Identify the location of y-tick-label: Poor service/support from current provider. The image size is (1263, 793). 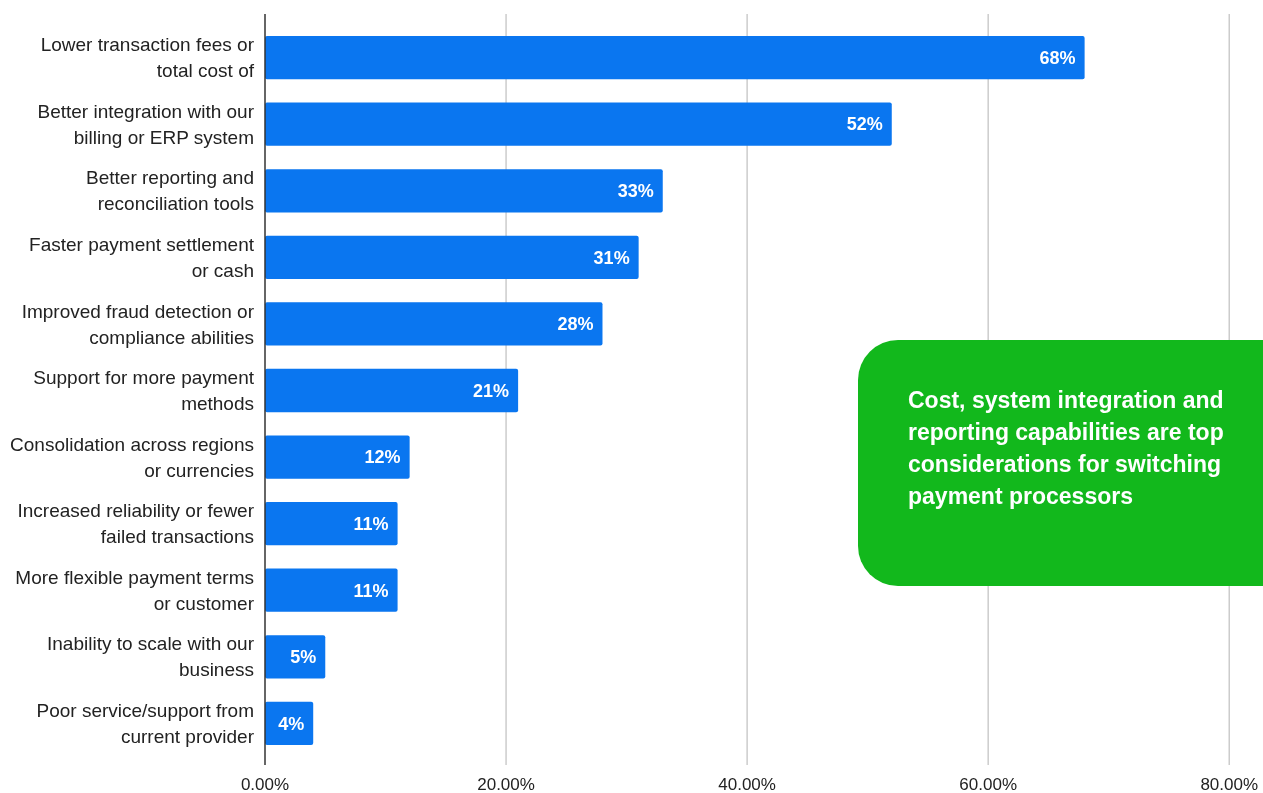
(145, 724).